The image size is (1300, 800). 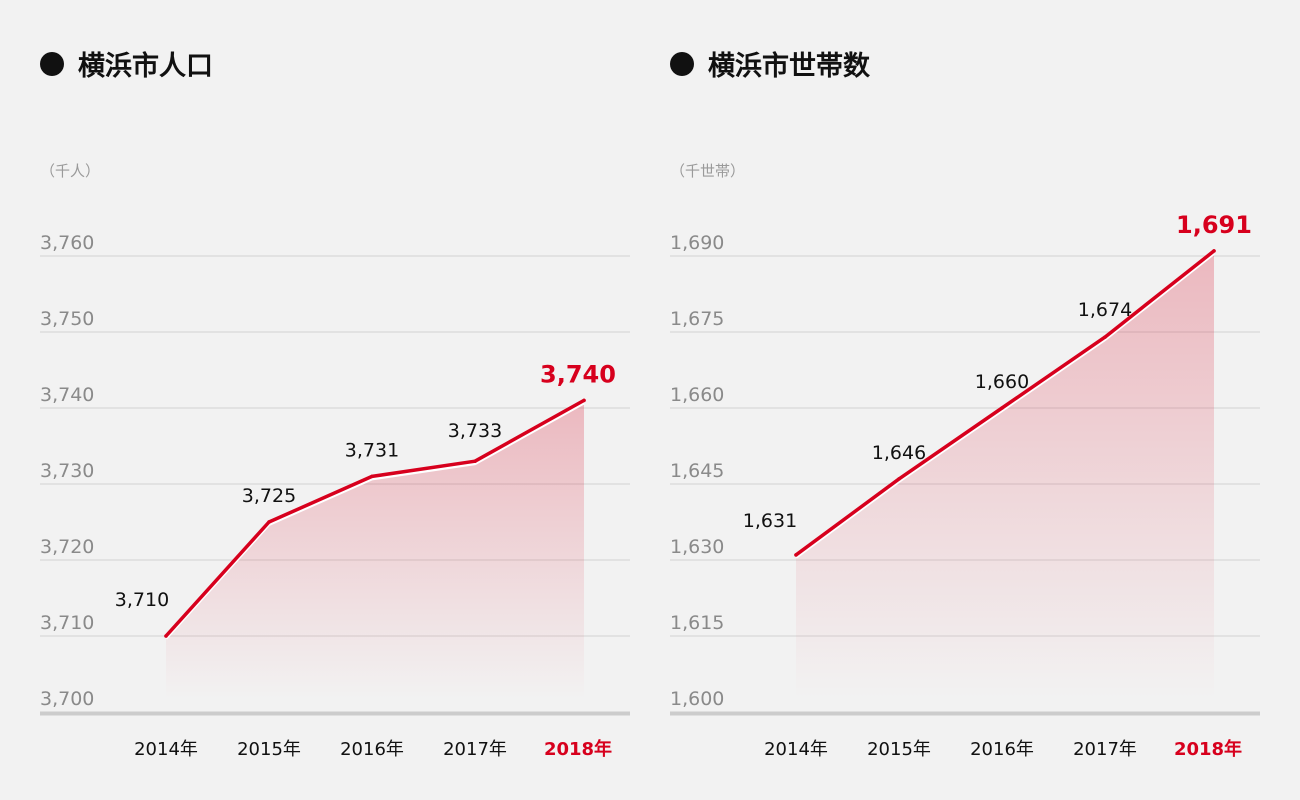 I want to click on y-tick-label: 1,630, so click(x=697, y=547).